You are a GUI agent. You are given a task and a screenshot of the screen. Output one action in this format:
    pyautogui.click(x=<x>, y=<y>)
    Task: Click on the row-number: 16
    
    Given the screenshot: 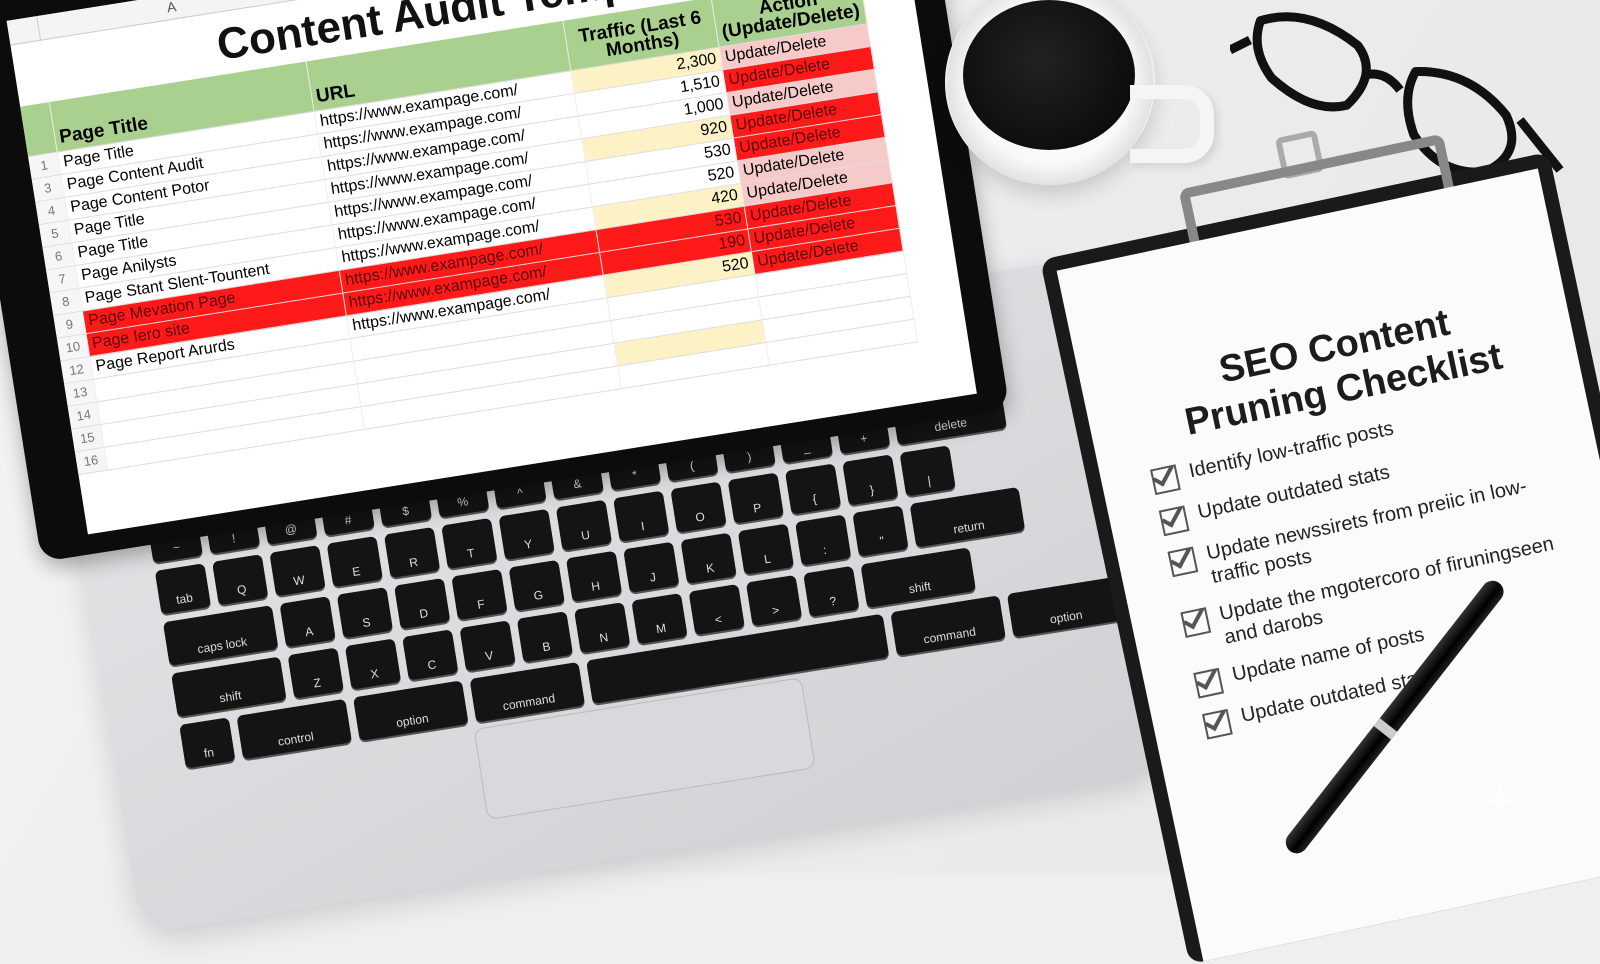 What is the action you would take?
    pyautogui.click(x=91, y=461)
    